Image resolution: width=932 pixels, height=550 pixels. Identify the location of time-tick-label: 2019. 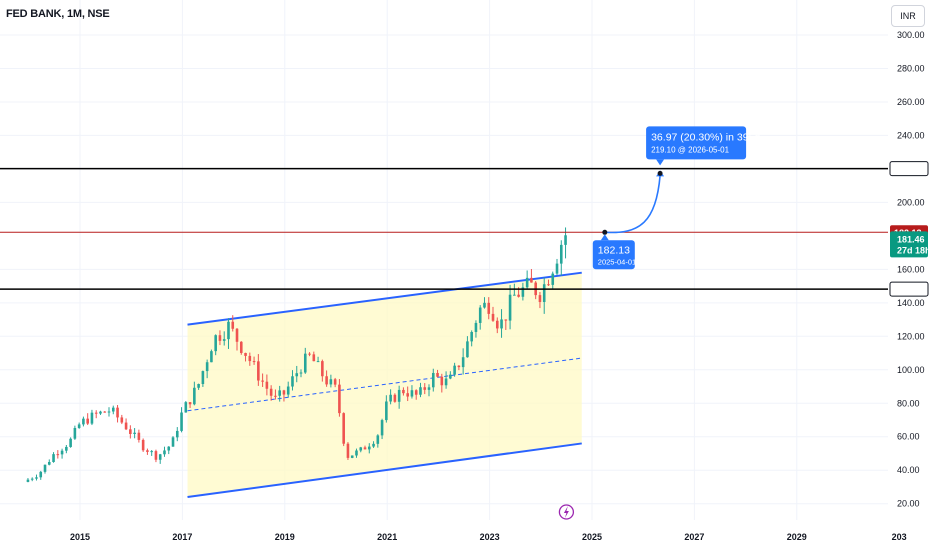
(285, 537).